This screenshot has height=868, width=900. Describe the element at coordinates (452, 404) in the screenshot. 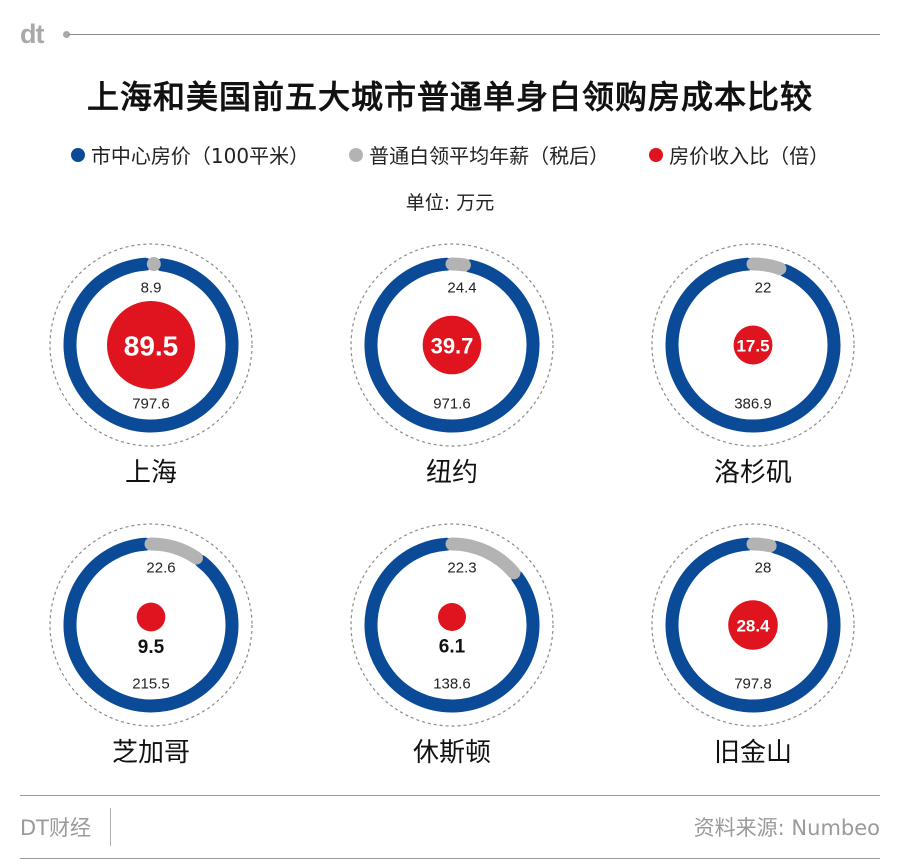

I see `price-label: 971.6` at that location.